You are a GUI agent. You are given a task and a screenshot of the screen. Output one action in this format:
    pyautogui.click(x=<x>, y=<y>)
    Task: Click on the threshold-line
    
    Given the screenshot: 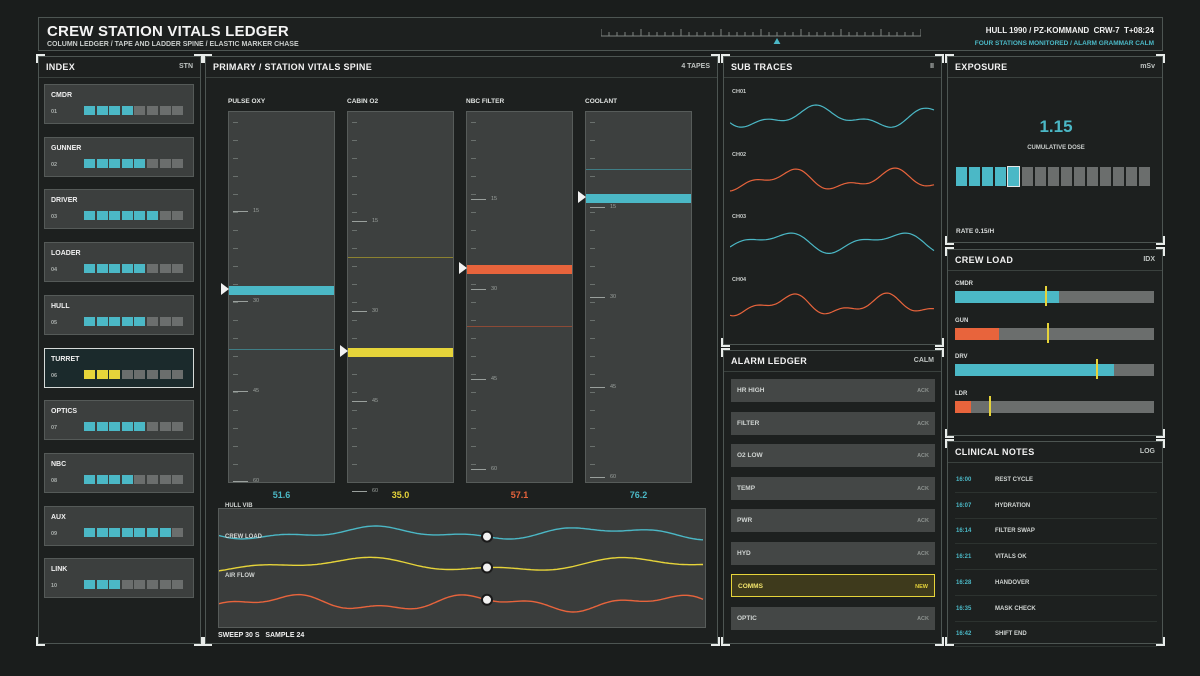 What is the action you would take?
    pyautogui.click(x=281, y=349)
    